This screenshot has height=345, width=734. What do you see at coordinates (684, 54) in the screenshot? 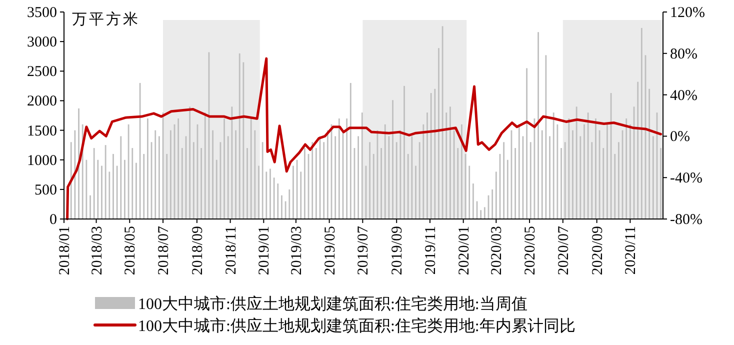
I see `y2-tick-label: 80%` at bounding box center [684, 54].